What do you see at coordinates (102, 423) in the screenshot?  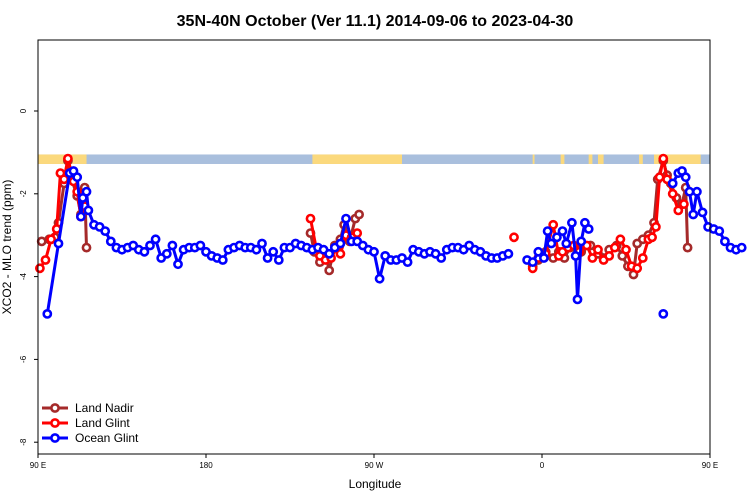 I see `legend-label: Land Glint` at bounding box center [102, 423].